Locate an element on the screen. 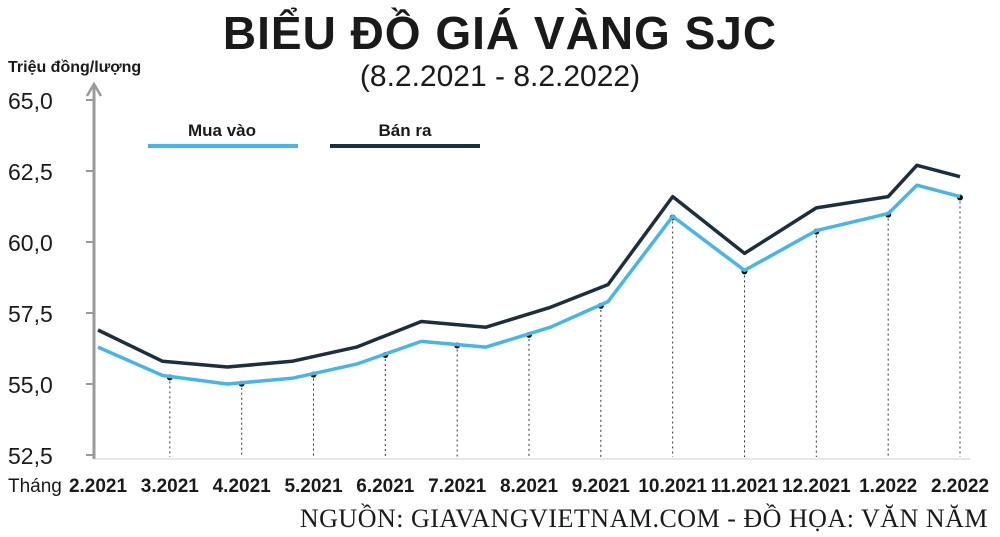 The image size is (1000, 537). y-tick-label: 65,0 is located at coordinates (30, 101).